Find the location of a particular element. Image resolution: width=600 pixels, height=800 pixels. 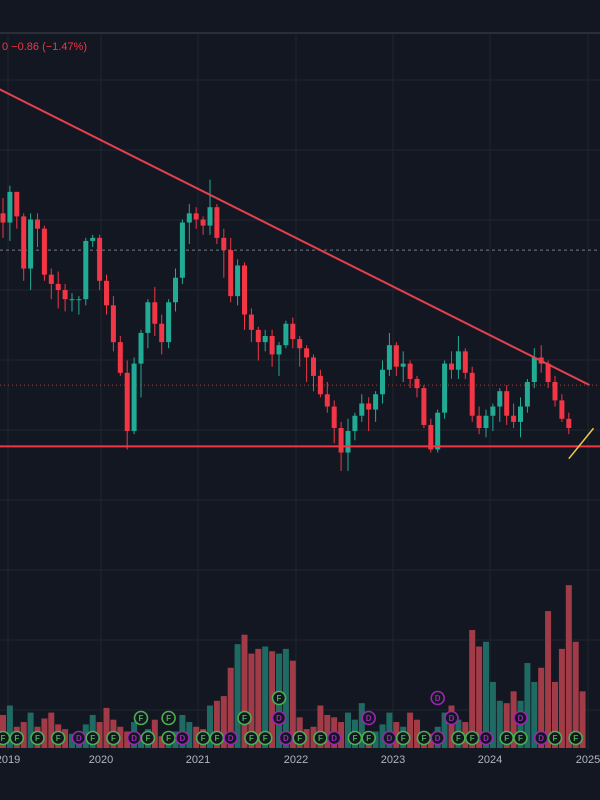

x-tick-label: 2019 is located at coordinates (10, 760).